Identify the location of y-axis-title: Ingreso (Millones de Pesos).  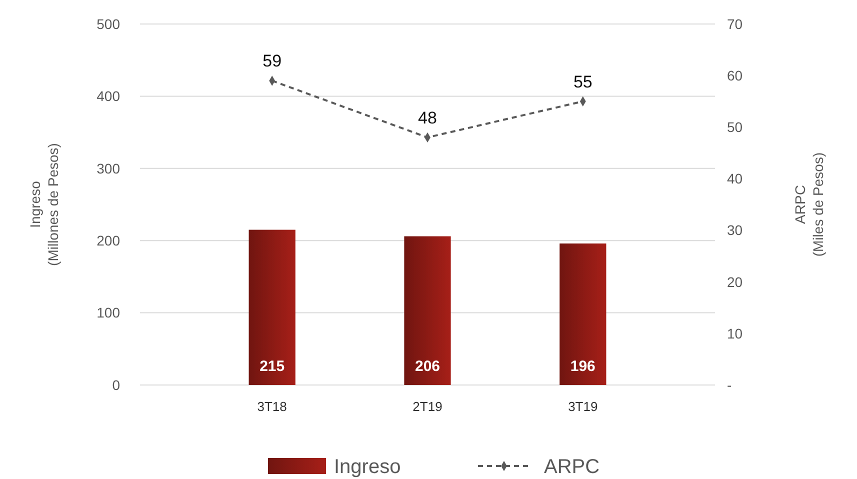
(44, 204).